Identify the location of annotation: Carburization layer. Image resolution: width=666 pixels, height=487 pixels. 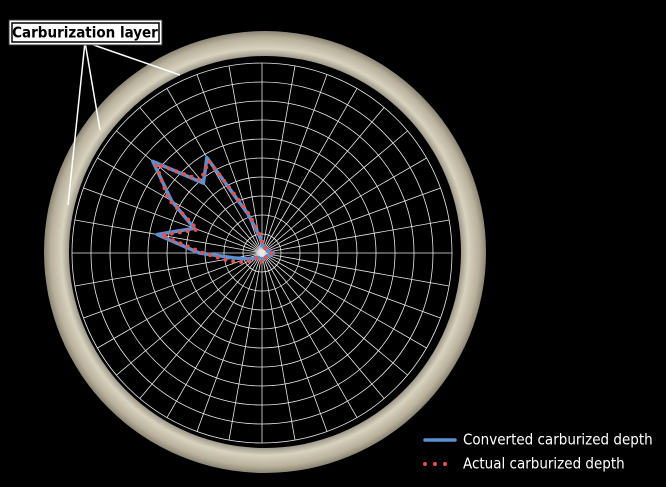
(94, 112).